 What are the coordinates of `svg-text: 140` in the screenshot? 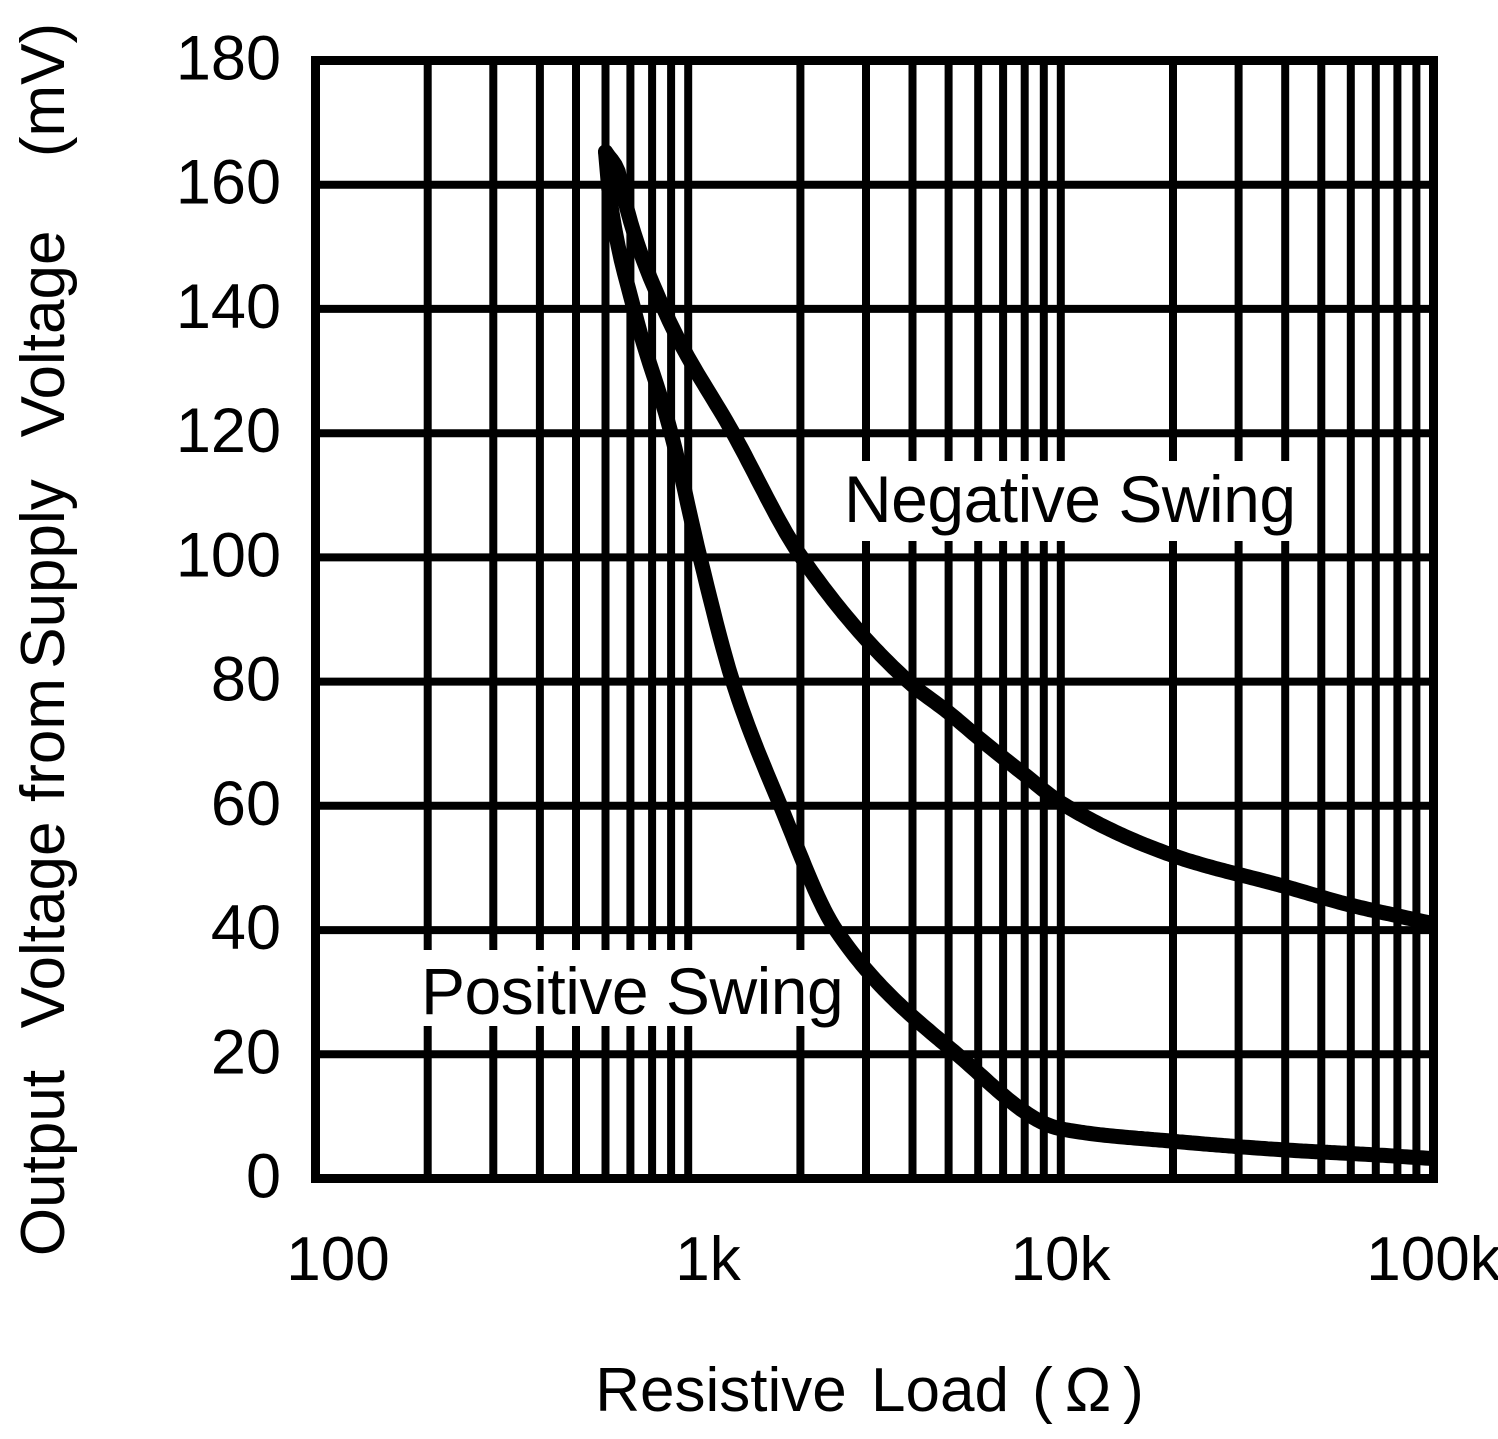 It's located at (228, 307).